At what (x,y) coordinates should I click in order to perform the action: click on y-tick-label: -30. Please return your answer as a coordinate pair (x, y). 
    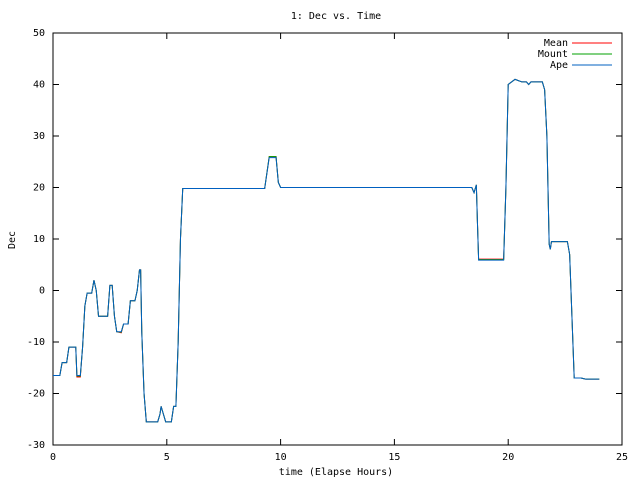
    Looking at the image, I should click on (36, 445).